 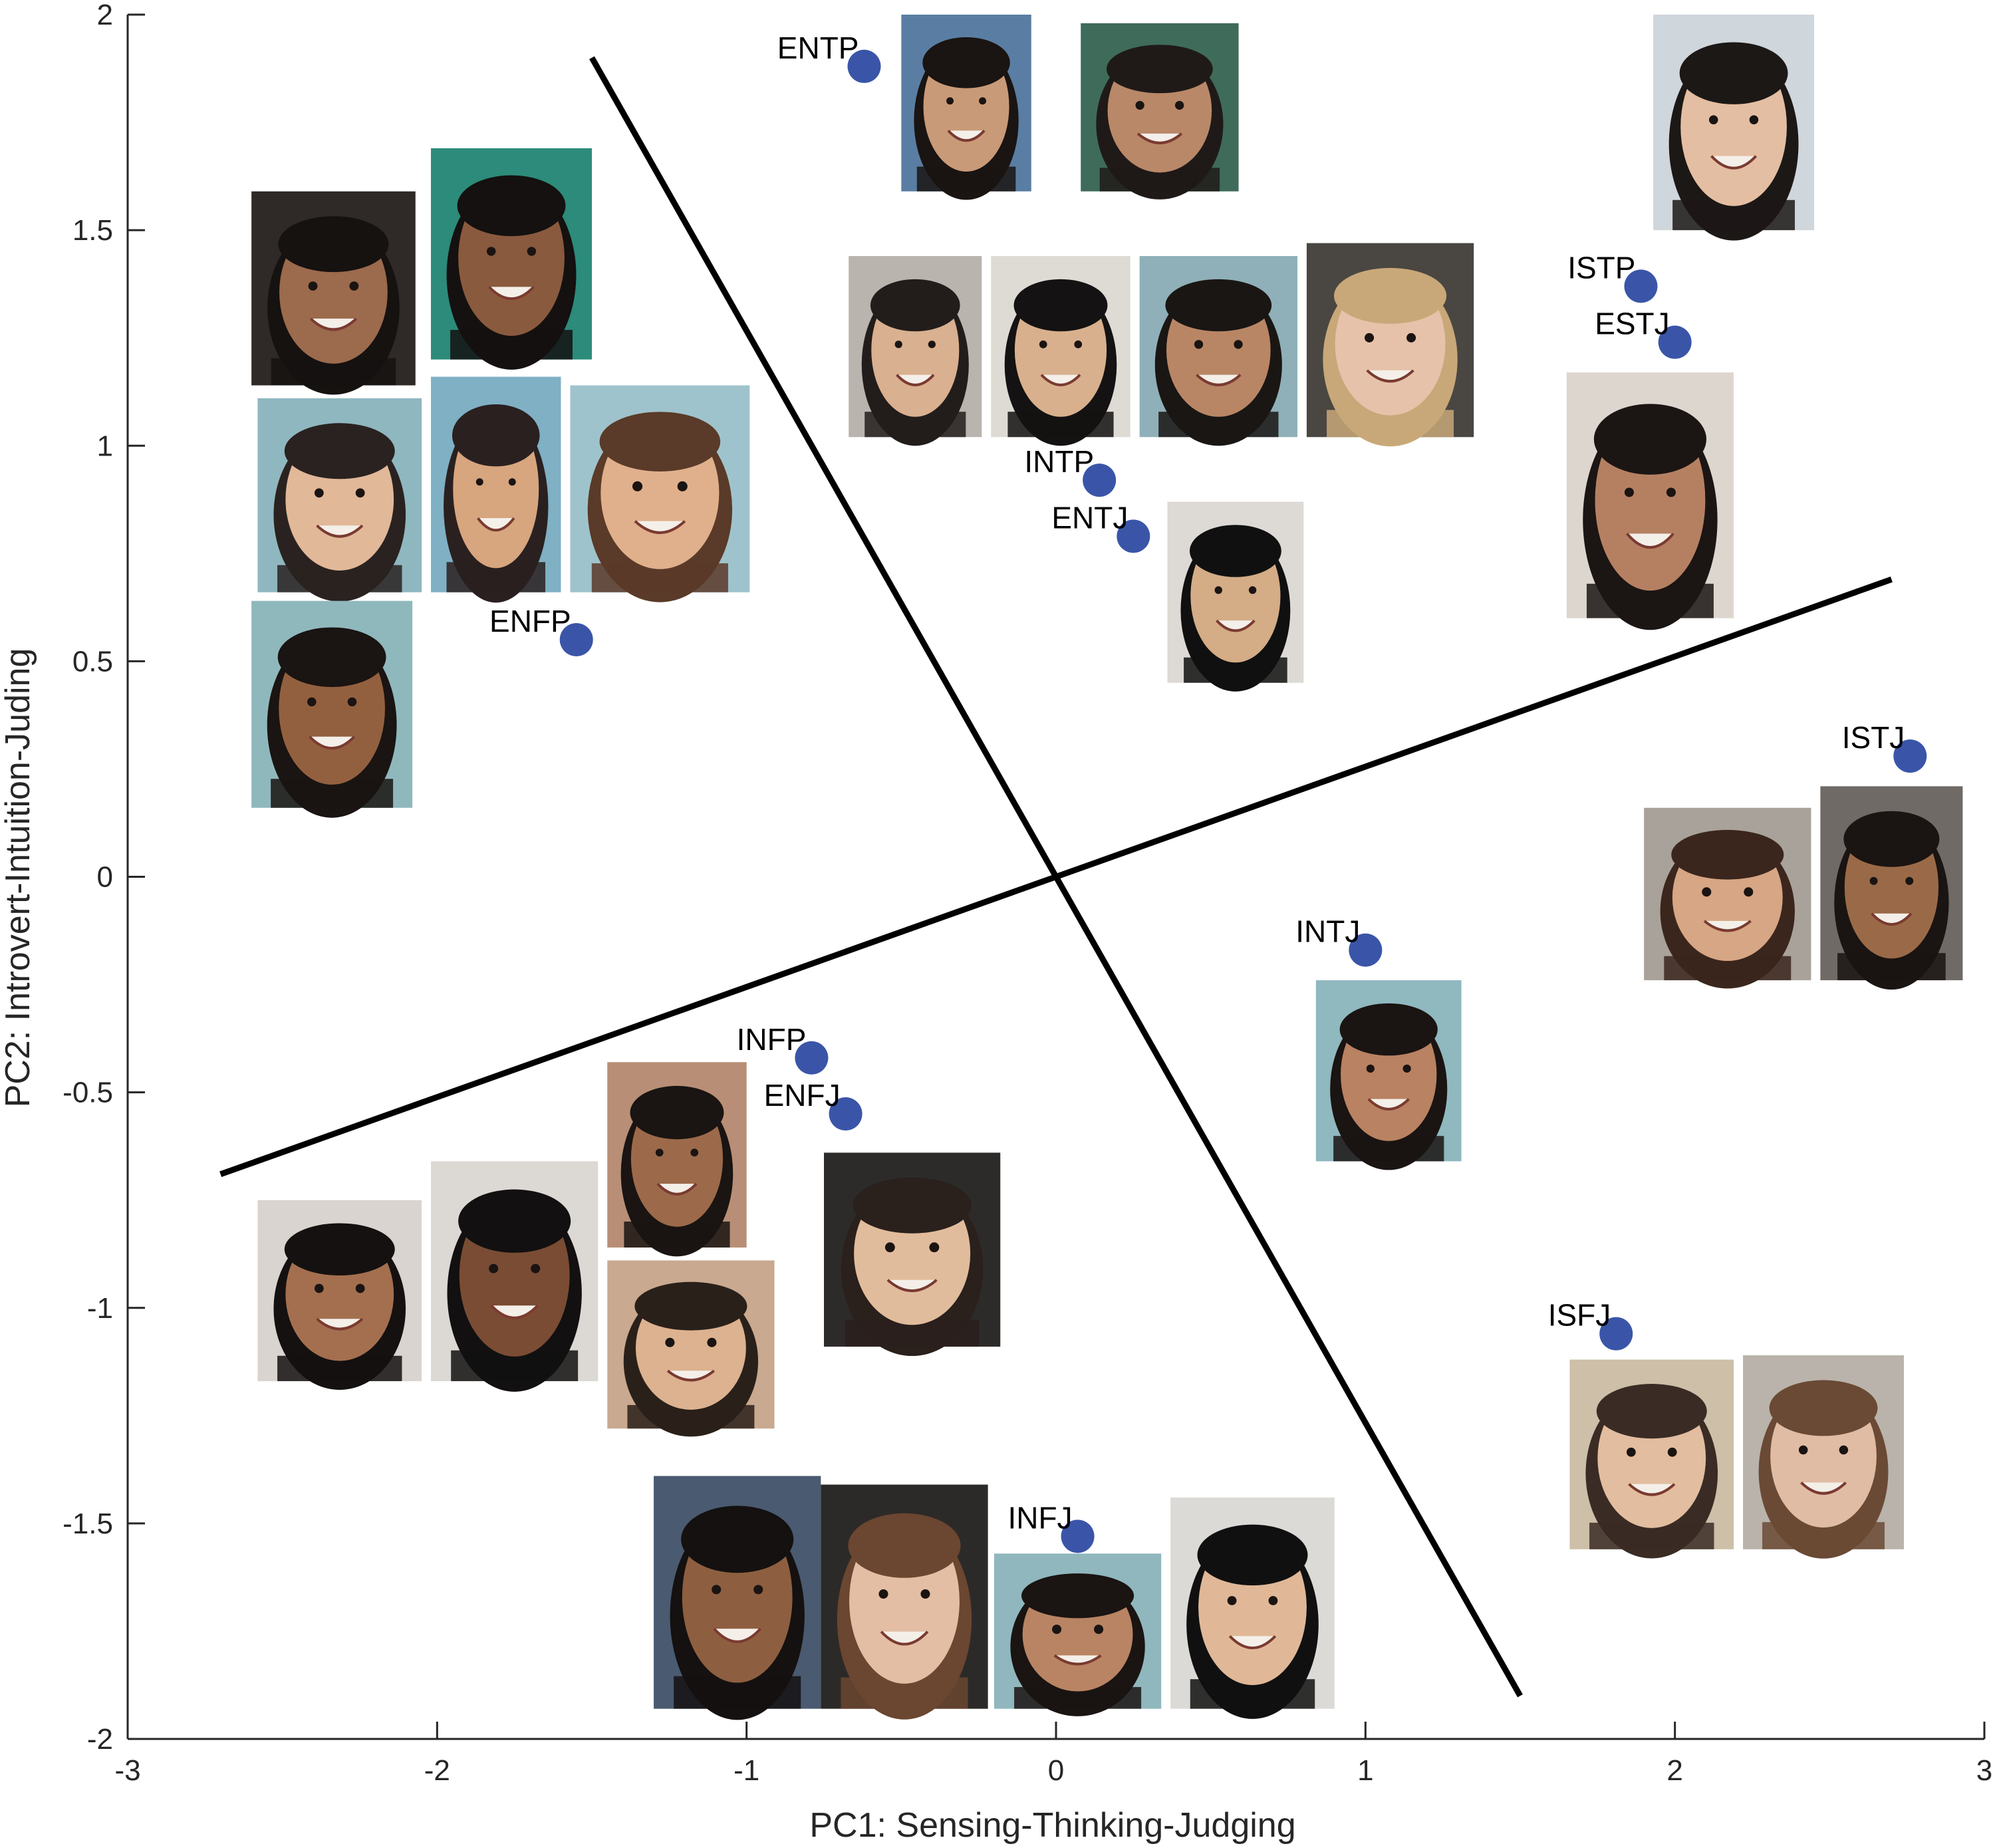 What do you see at coordinates (92, 661) in the screenshot?
I see `y-tick-label: 0.5` at bounding box center [92, 661].